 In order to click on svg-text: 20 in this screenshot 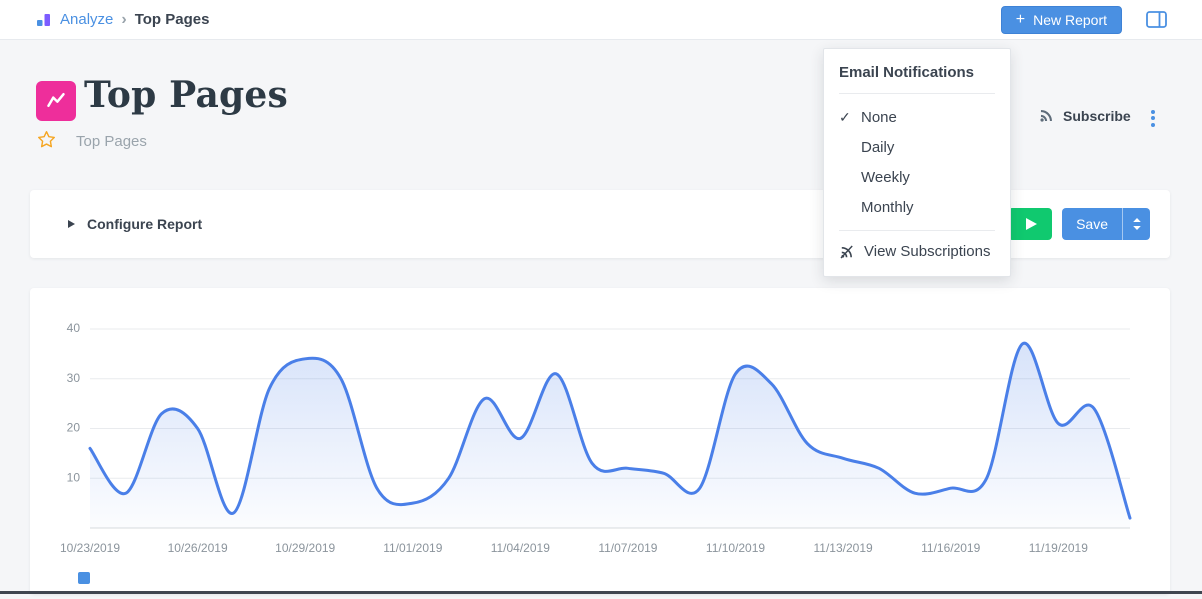, I will do `click(74, 428)`.